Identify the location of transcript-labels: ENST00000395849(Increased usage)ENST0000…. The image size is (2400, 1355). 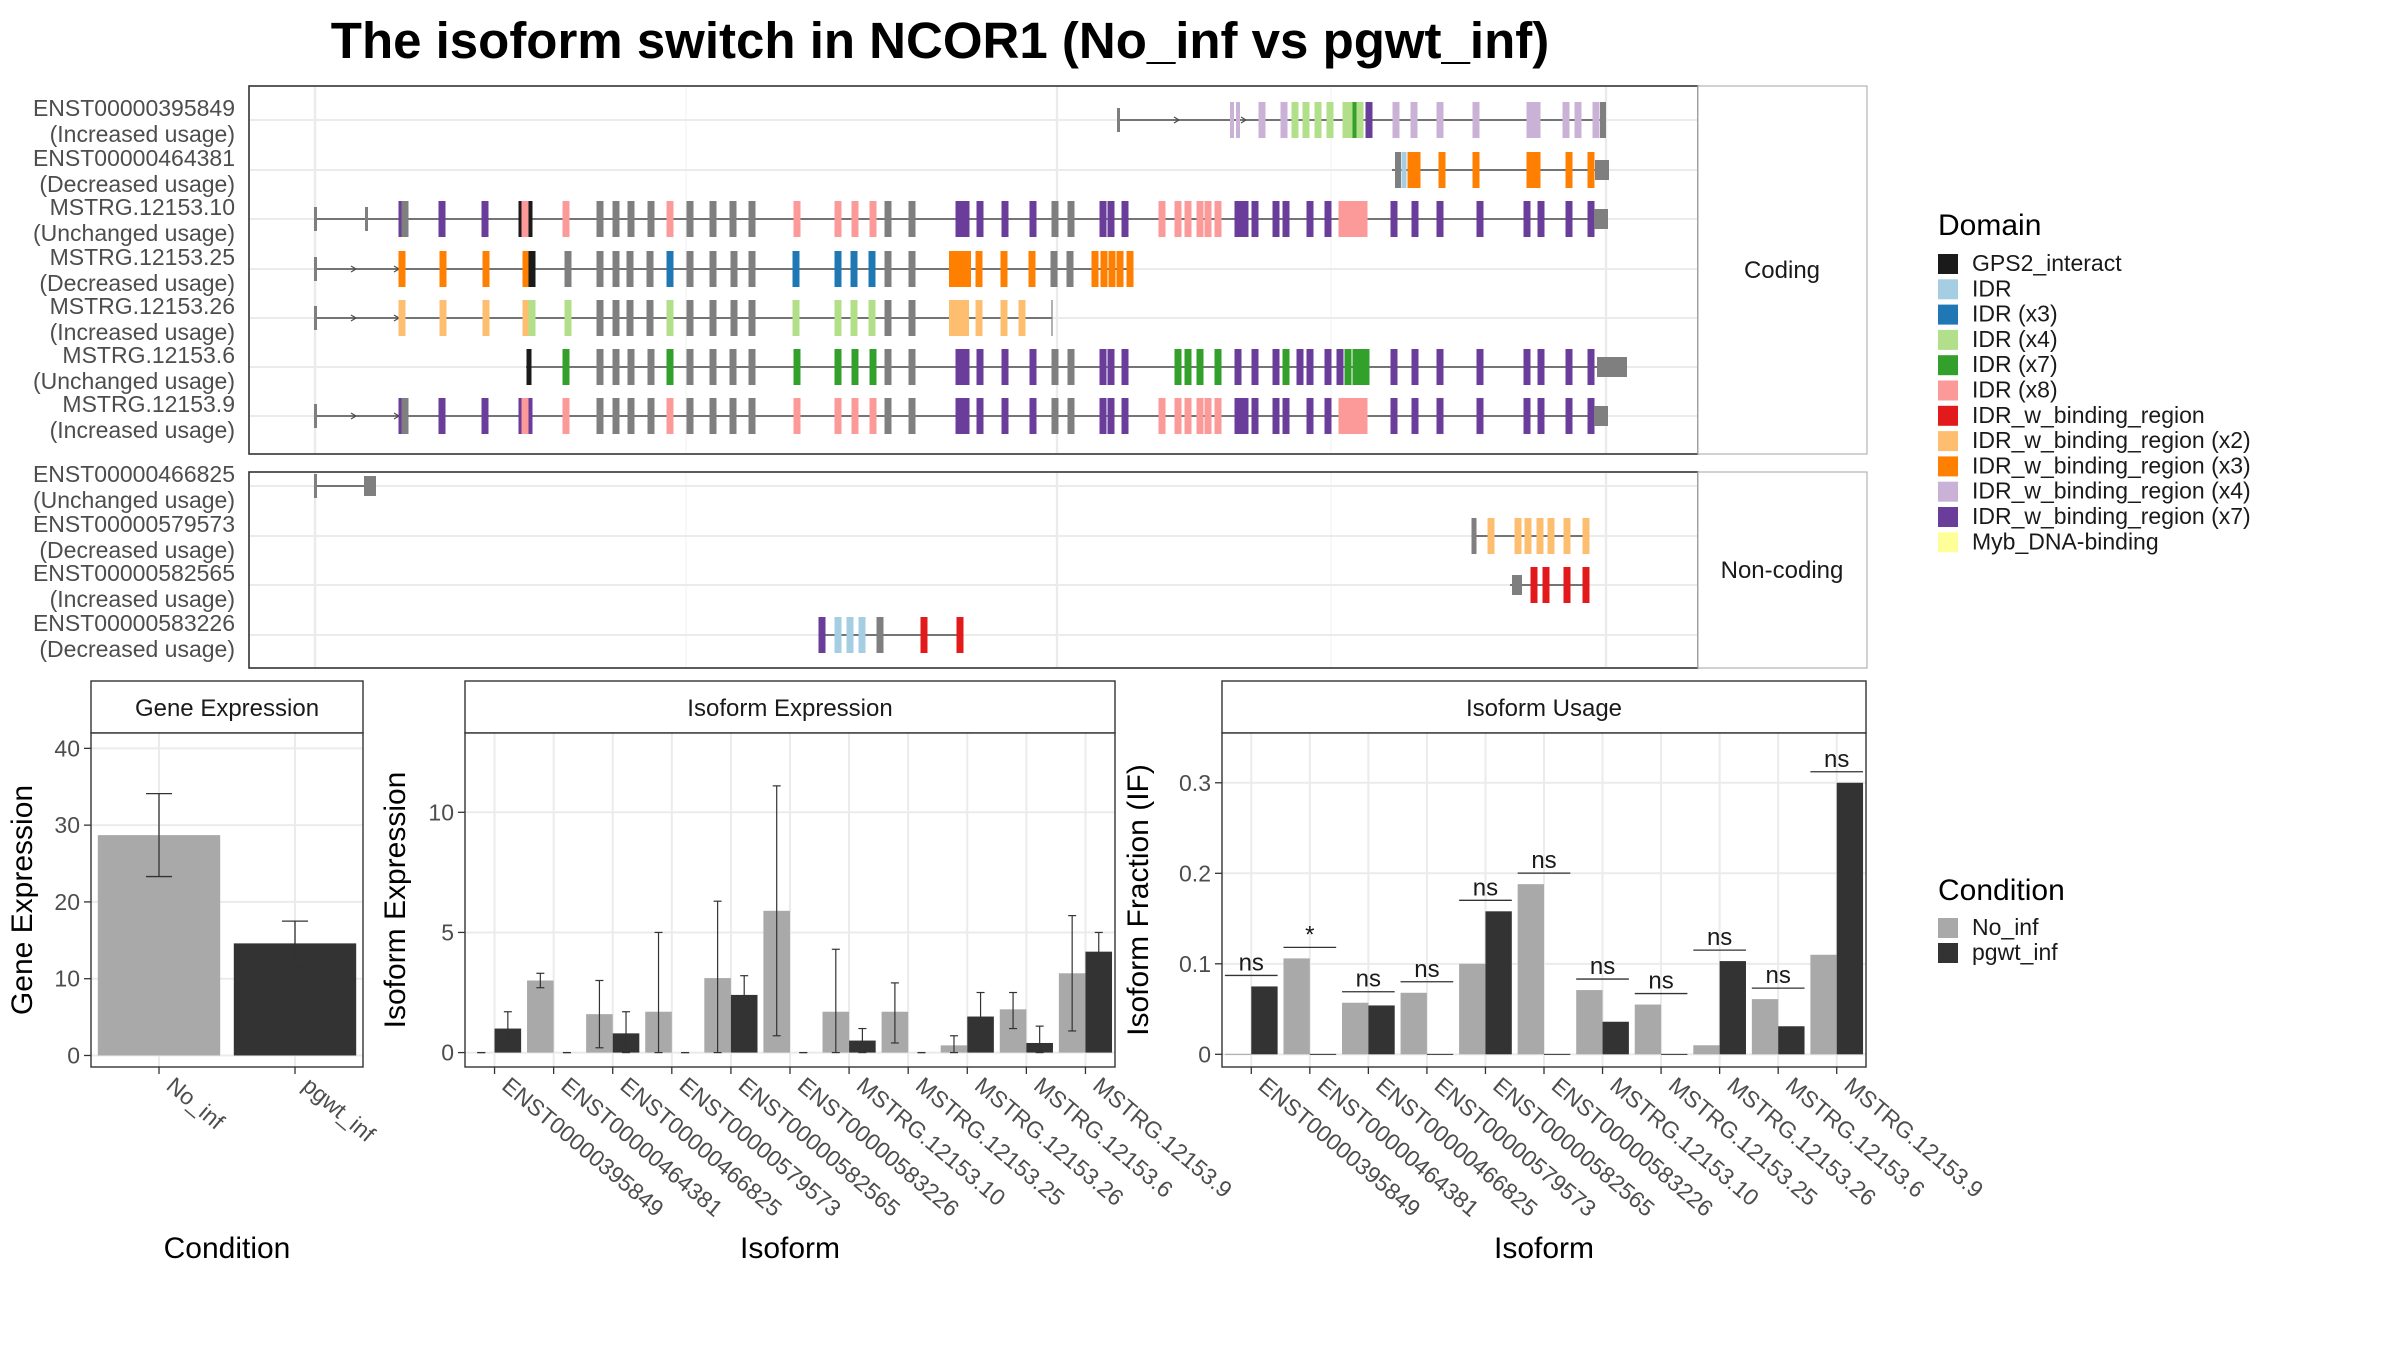
(134, 378).